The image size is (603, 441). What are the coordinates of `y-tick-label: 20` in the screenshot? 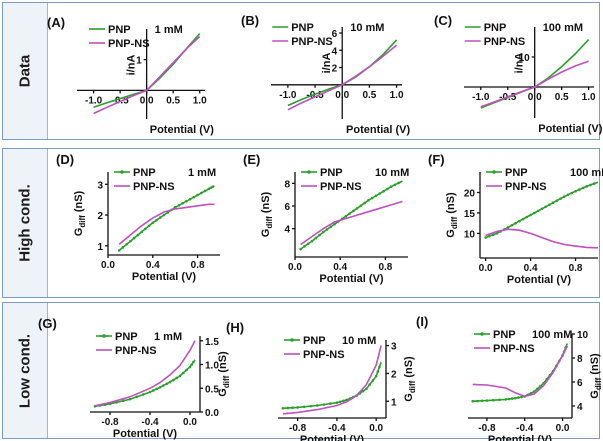 It's located at (470, 193).